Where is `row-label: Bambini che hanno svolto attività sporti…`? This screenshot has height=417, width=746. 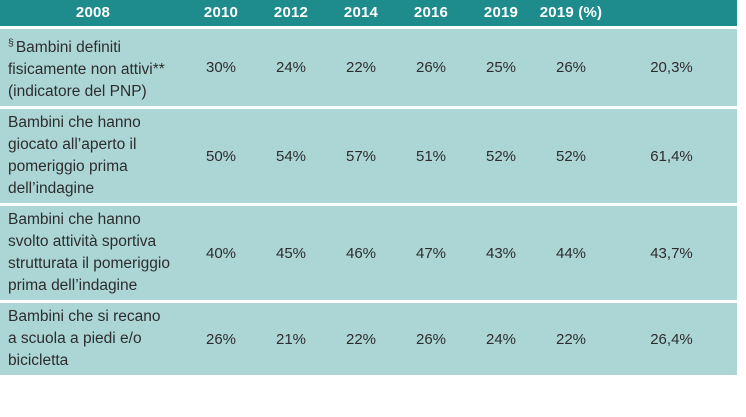 row-label: Bambini che hanno svolto attività sporti… is located at coordinates (93, 253).